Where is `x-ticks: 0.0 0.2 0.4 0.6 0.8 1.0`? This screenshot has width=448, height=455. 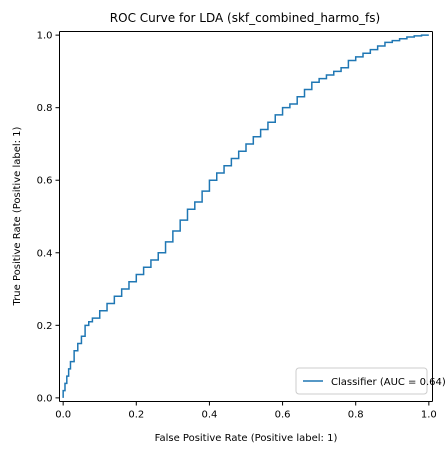
x-ticks: 0.0 0.2 0.4 0.6 0.8 1.0 is located at coordinates (246, 411).